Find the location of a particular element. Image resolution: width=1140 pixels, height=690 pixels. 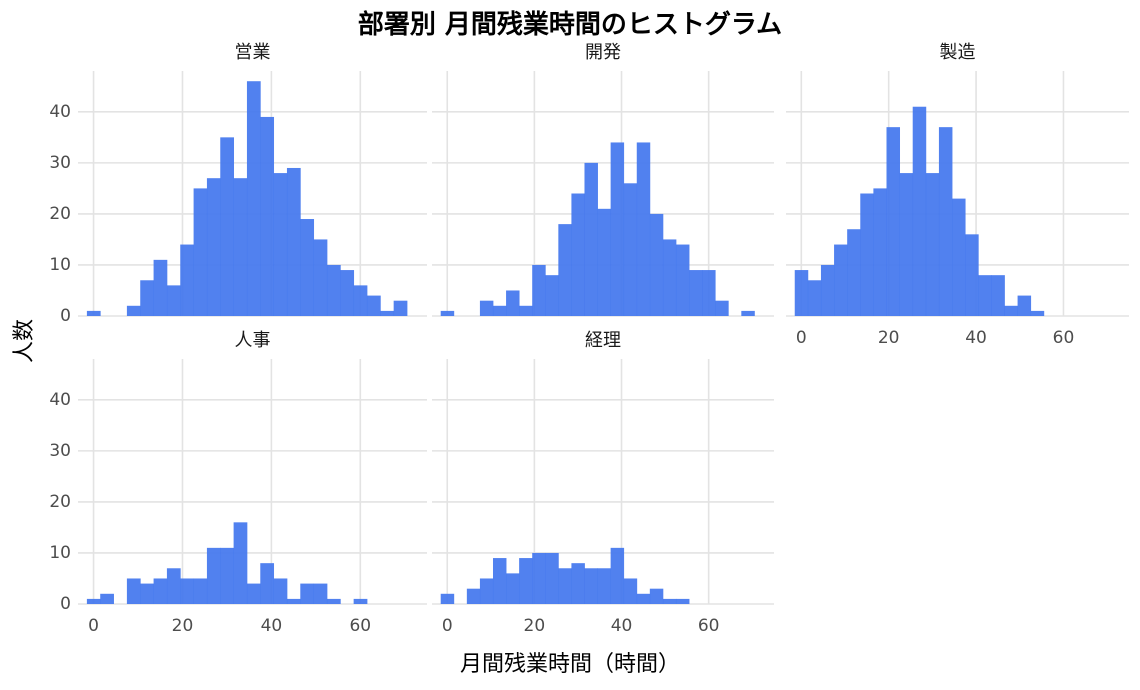

x-tick-label: 40 is located at coordinates (976, 338).